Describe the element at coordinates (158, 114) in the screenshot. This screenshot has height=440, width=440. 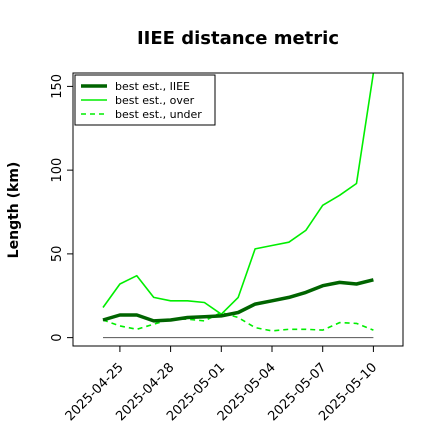
I see `legend-label: best est., under` at that location.